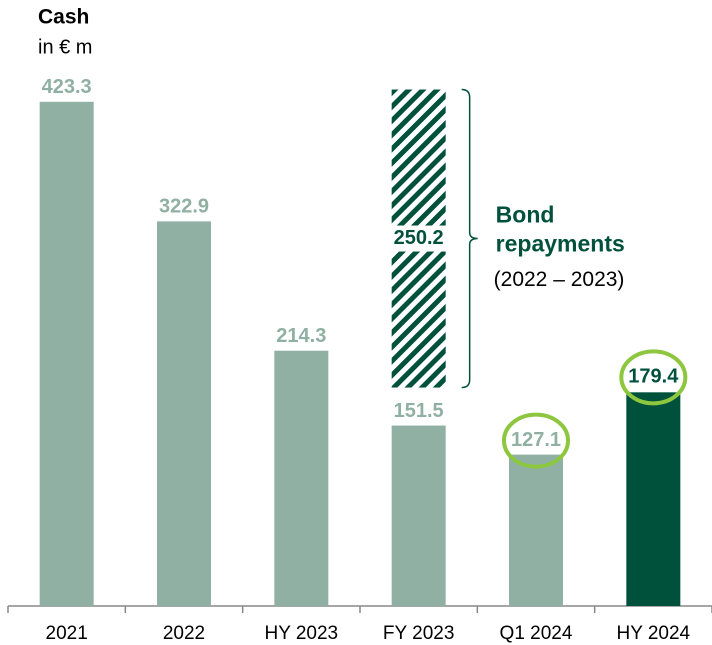 The width and height of the screenshot is (712, 645). What do you see at coordinates (63, 17) in the screenshot?
I see `chart-title: Cash` at bounding box center [63, 17].